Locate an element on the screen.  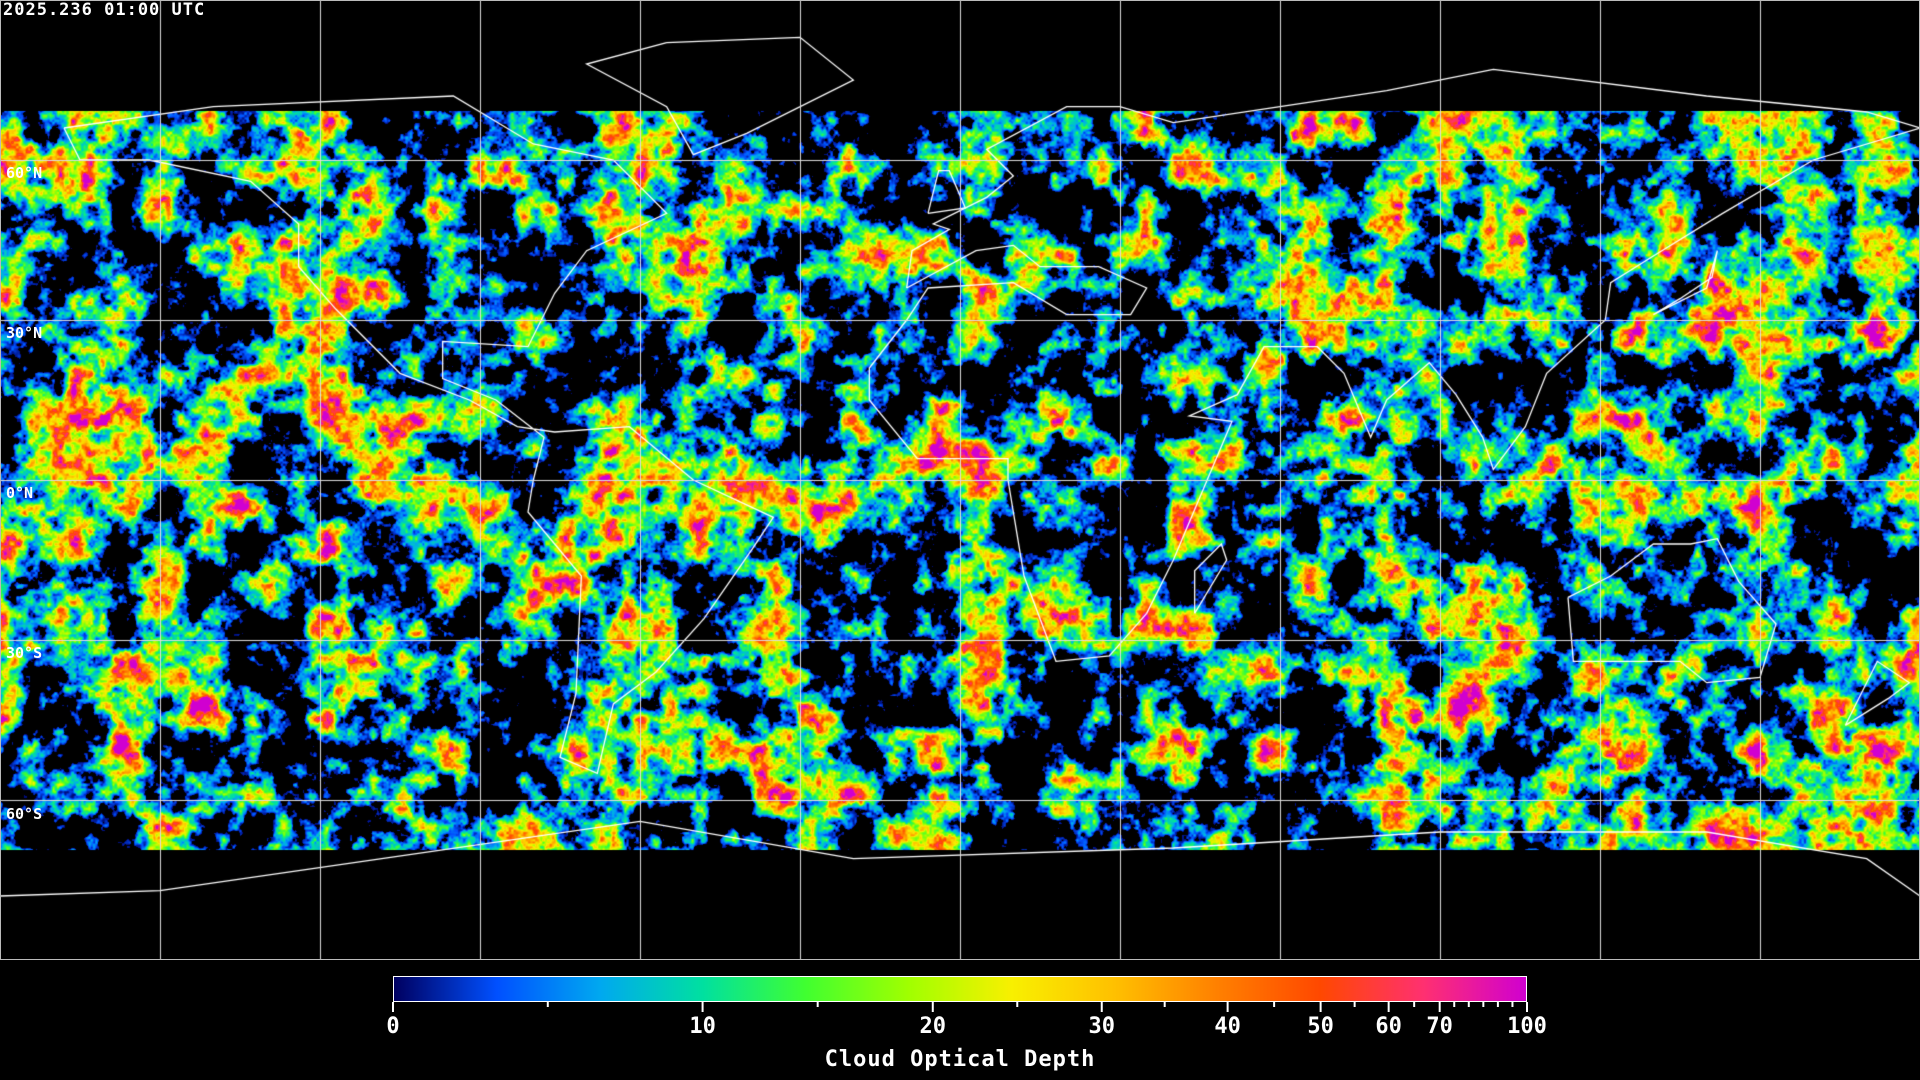
tick-label: 50 is located at coordinates (1320, 1026).